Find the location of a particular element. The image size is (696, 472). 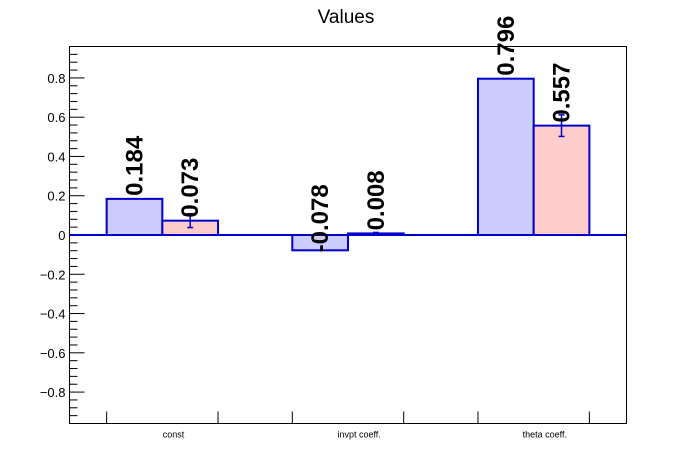

data-label: -0.078 is located at coordinates (320, 218).